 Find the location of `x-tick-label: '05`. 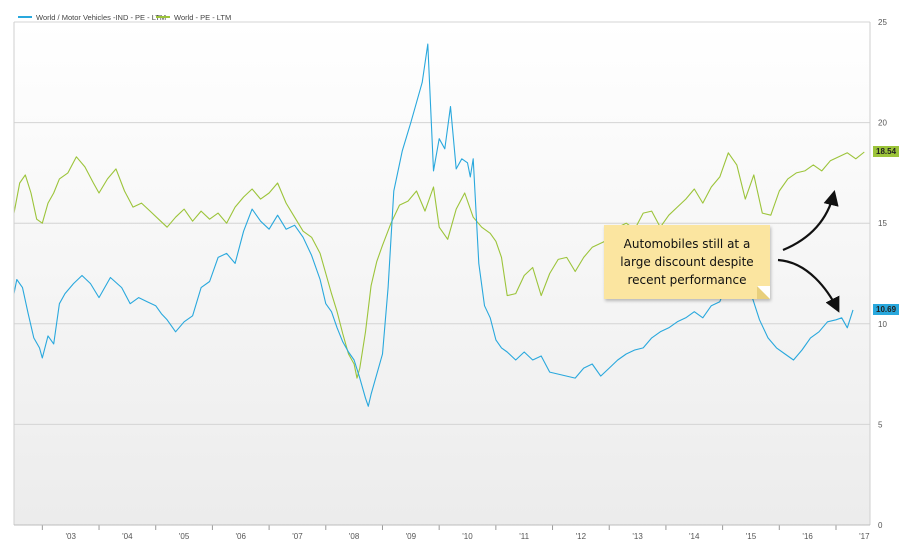

x-tick-label: '05 is located at coordinates (184, 536).